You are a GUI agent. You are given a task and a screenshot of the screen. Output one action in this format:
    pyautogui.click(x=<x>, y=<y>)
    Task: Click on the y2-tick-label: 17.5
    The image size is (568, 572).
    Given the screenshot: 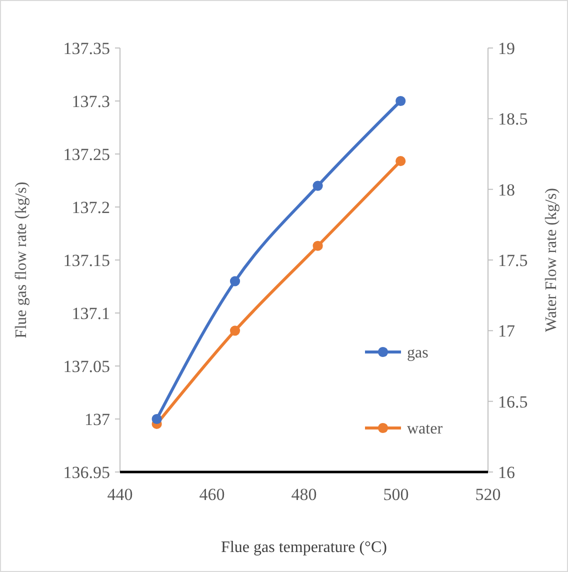 What is the action you would take?
    pyautogui.click(x=513, y=260)
    